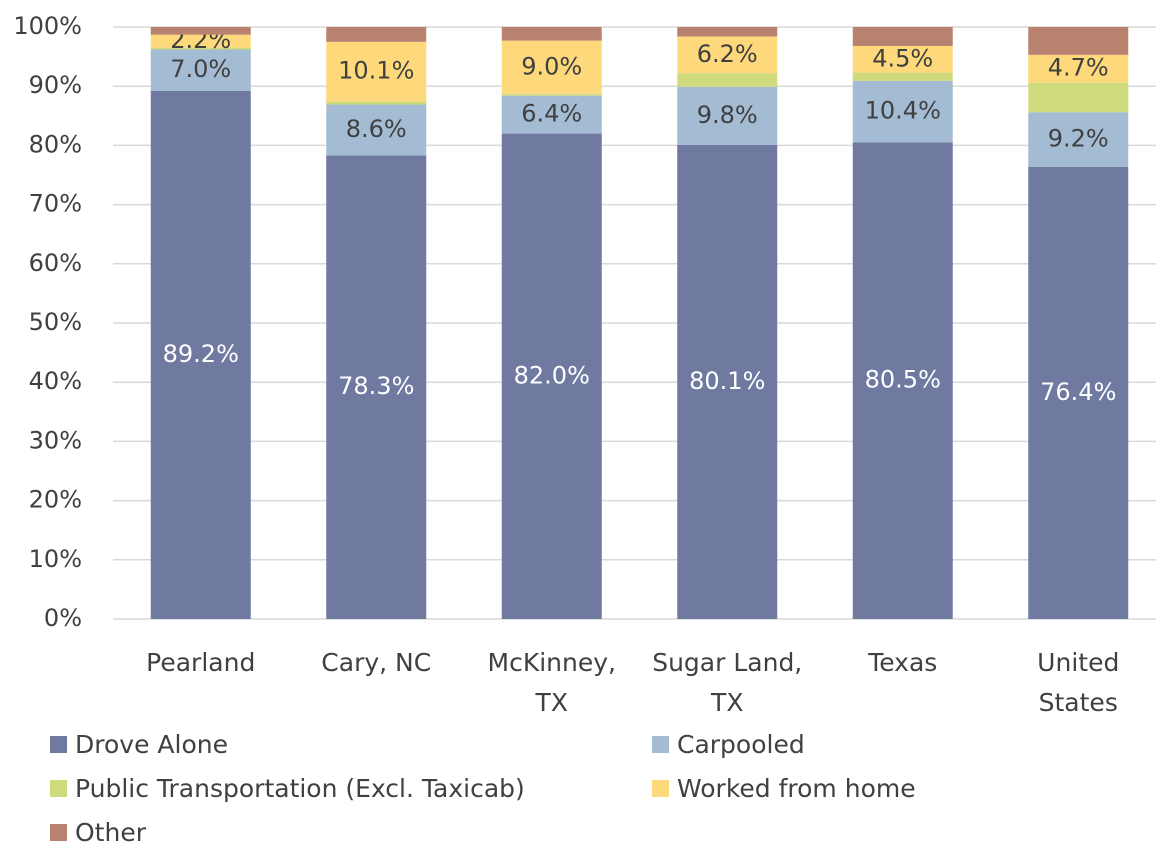 This screenshot has width=1156, height=848. Describe the element at coordinates (300, 788) in the screenshot. I see `legend-label: Public Transportation (Excl. Taxicab)` at that location.